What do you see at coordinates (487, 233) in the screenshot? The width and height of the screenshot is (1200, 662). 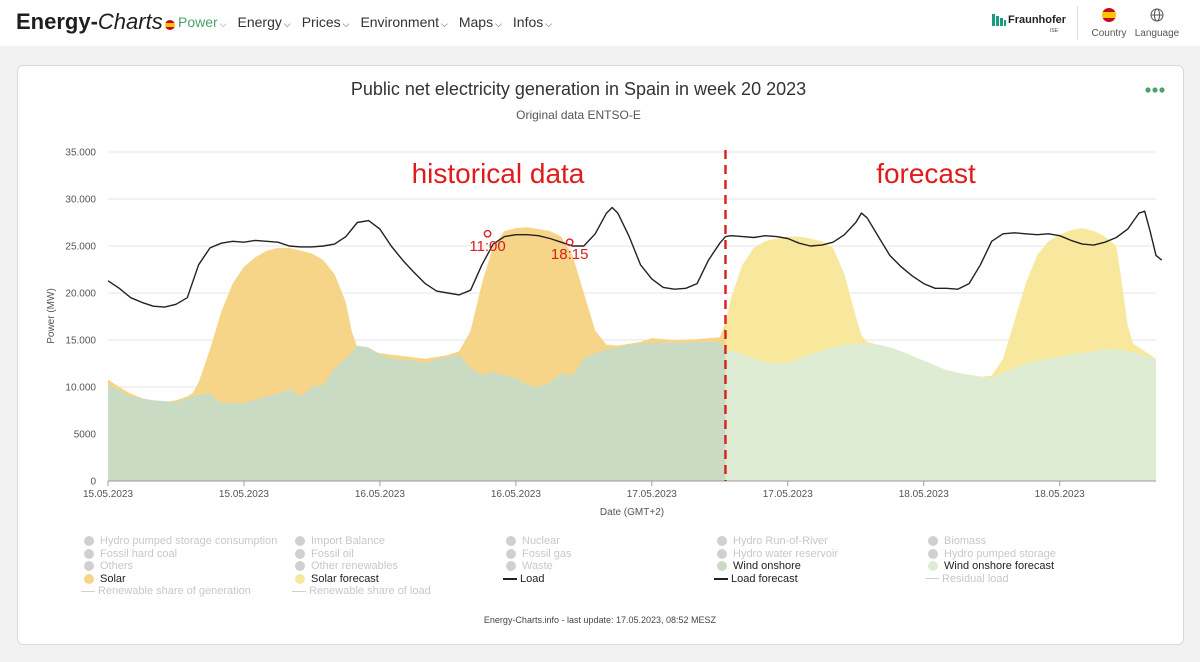 I see `marker-point` at bounding box center [487, 233].